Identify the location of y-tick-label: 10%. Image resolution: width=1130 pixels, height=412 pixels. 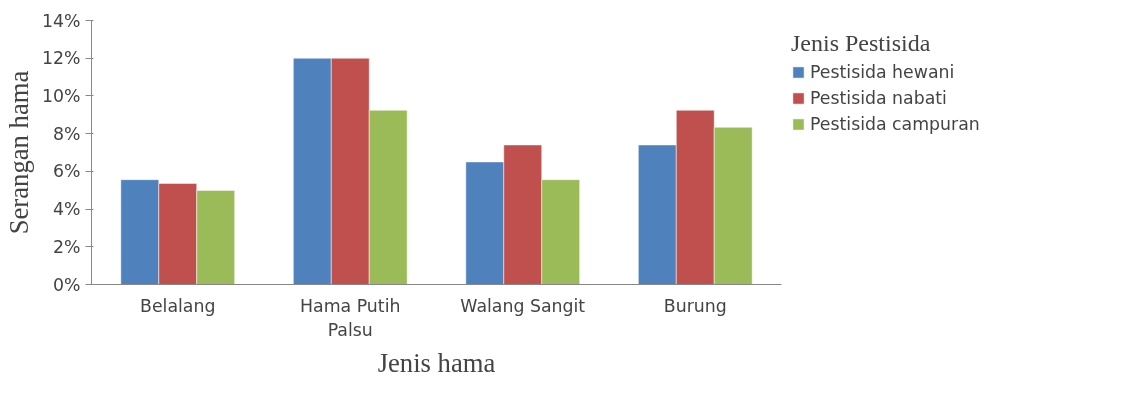
(61, 95).